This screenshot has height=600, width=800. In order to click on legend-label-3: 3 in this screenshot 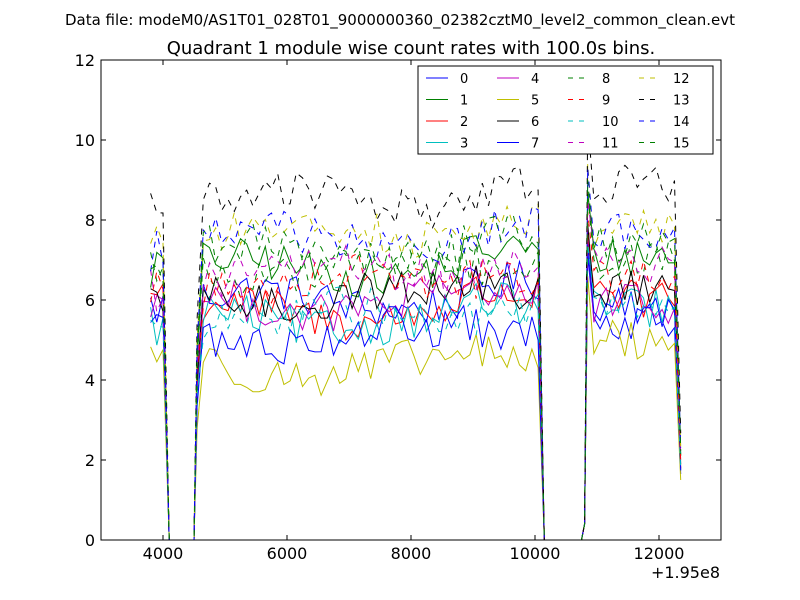, I will do `click(464, 144)`.